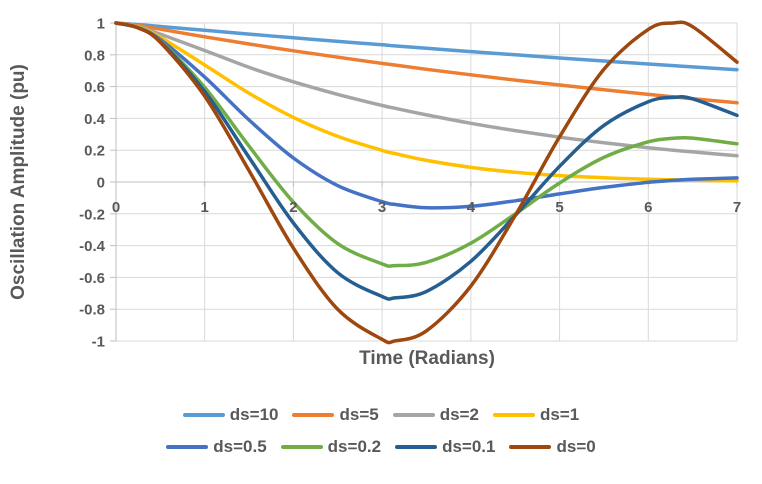  I want to click on y-tick-label: 0.4, so click(95, 119).